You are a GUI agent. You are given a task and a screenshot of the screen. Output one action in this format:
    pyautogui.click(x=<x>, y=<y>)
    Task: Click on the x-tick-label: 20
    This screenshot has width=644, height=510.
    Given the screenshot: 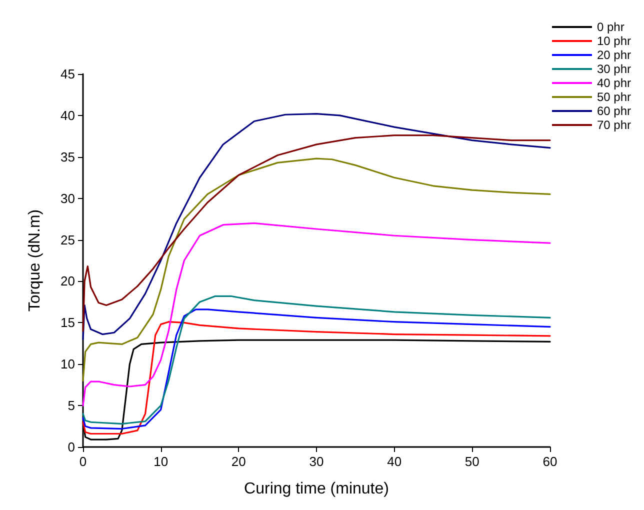 What is the action you would take?
    pyautogui.click(x=238, y=461)
    